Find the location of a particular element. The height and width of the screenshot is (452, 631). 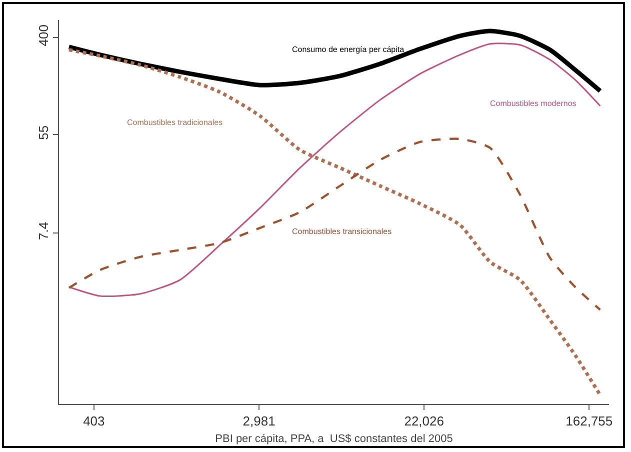

y-tick-label: 7.4 is located at coordinates (43, 231).